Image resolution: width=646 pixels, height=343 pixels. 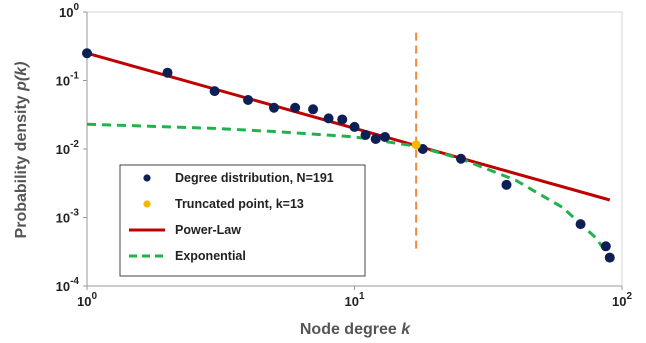 I want to click on legend-label-truncated: Truncated point, k=13, so click(x=239, y=204).